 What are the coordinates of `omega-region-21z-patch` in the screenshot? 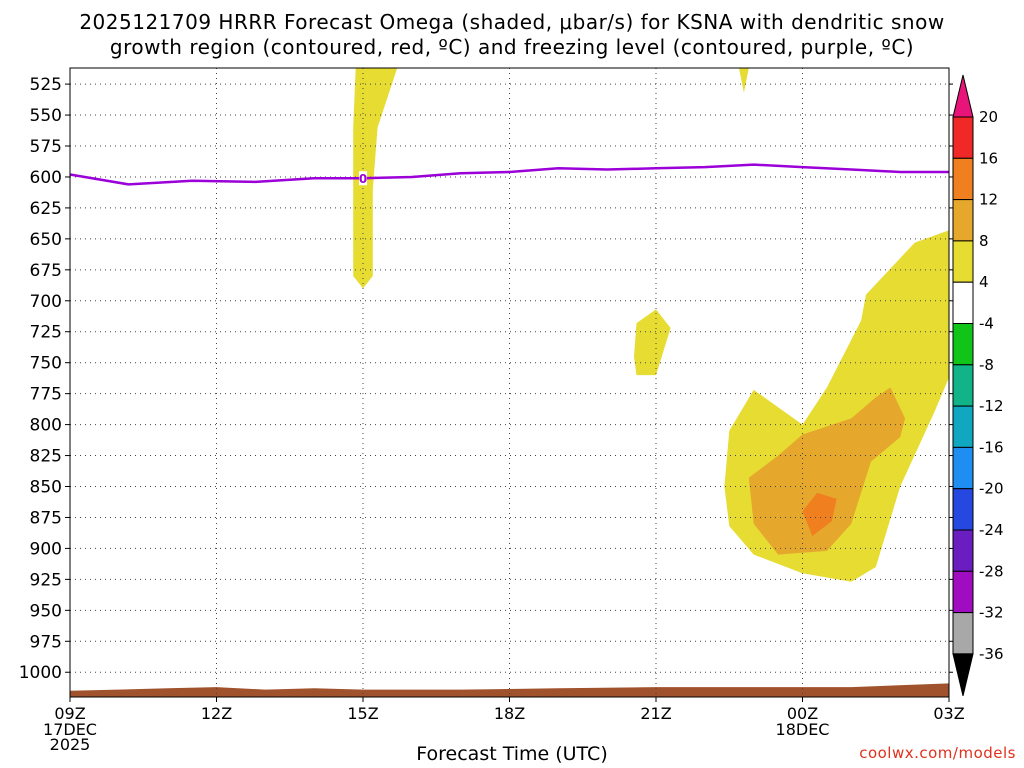 It's located at (652, 342).